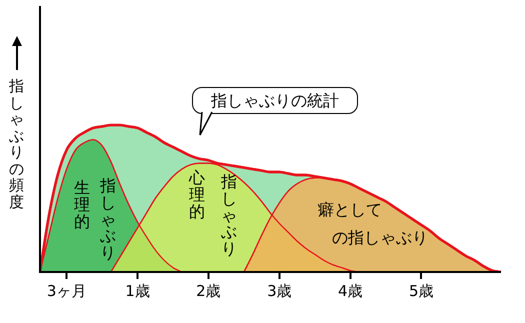 The height and width of the screenshot is (323, 525). Describe the element at coordinates (350, 291) in the screenshot. I see `x-tick-label: 4歳` at that location.